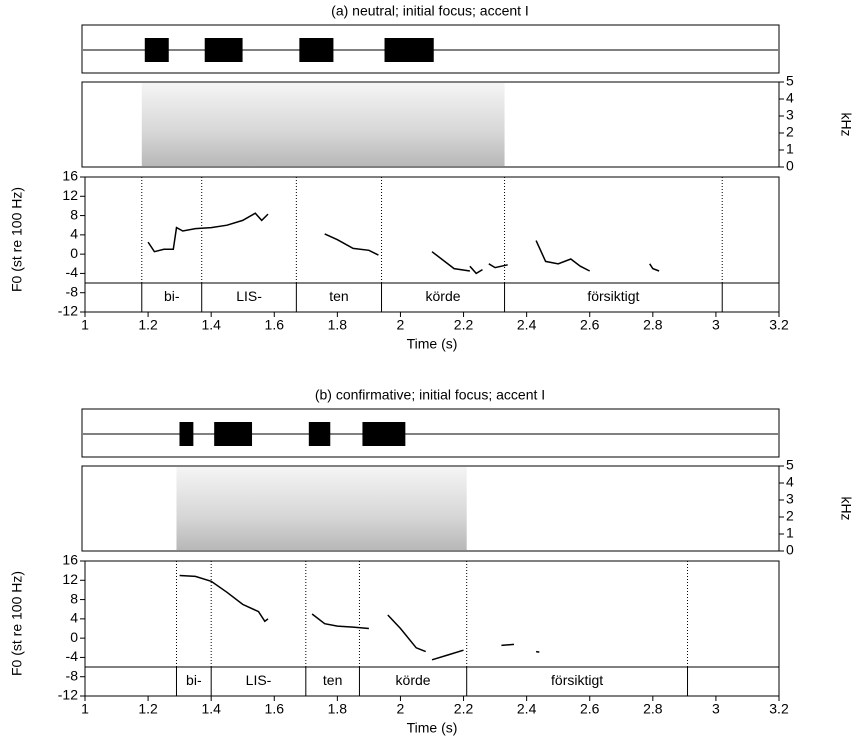 Image resolution: width=859 pixels, height=743 pixels. Describe the element at coordinates (430, 433) in the screenshot. I see `waveform-box` at that location.